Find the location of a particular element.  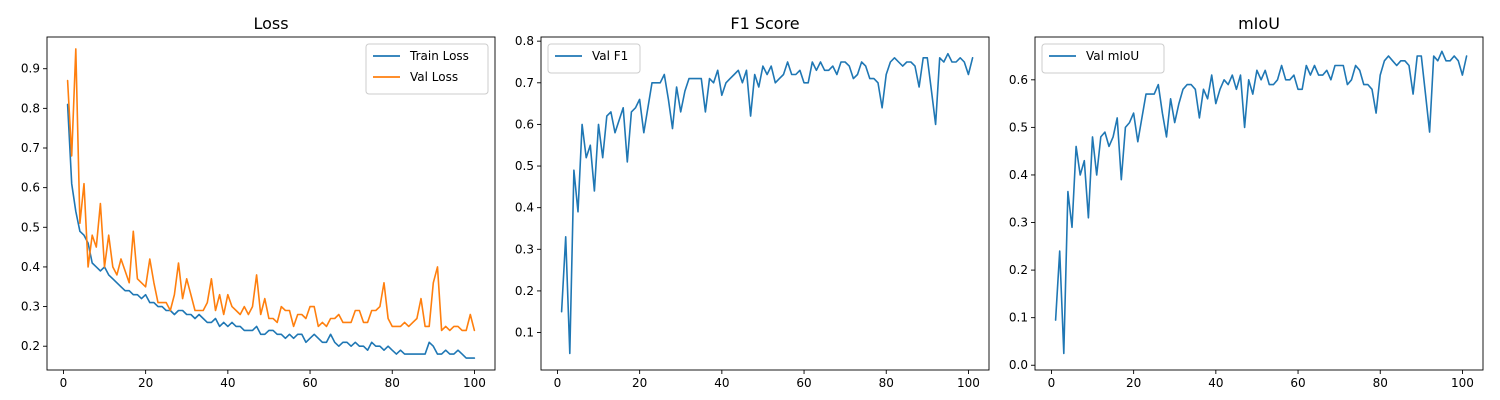

legend-label: Val Loss is located at coordinates (434, 77).